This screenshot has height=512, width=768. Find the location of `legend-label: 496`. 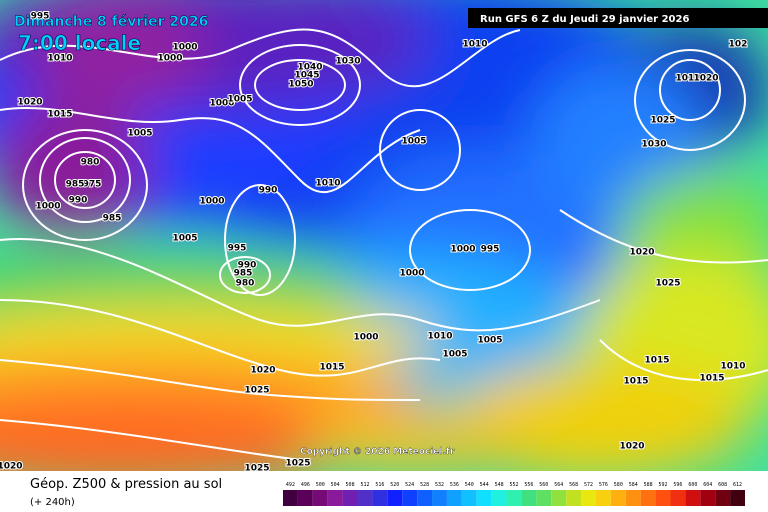

legend-label: 496 is located at coordinates (305, 485).